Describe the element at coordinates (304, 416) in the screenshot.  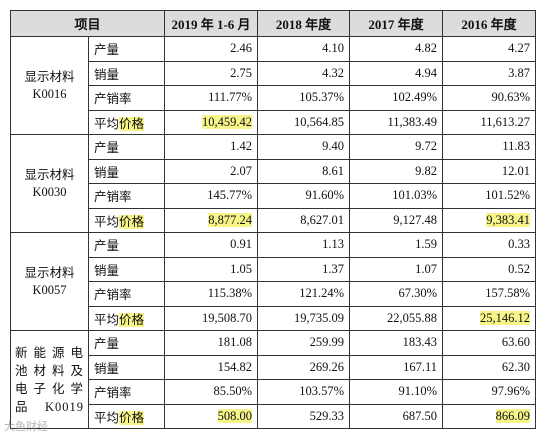
I see `value-cell: 529.33` at that location.